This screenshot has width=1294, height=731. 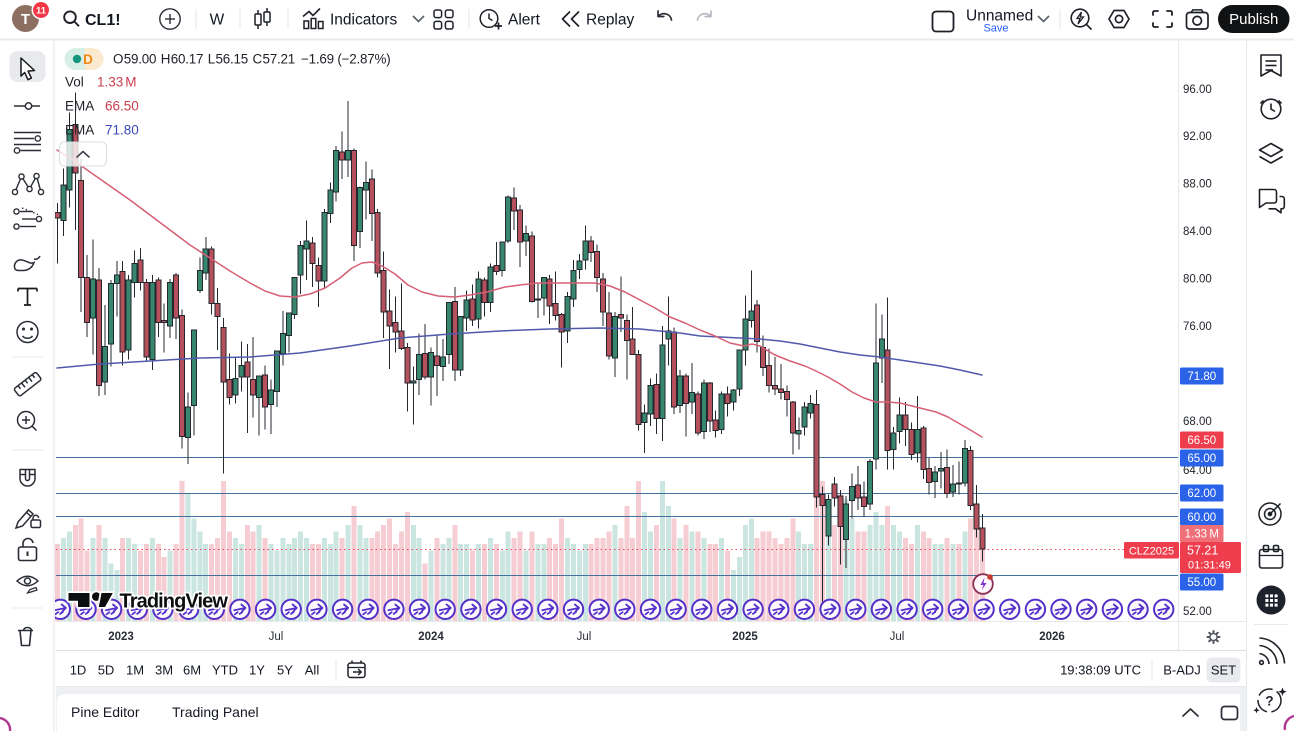 What do you see at coordinates (1052, 637) in the screenshot?
I see `svg-text: 2026` at bounding box center [1052, 637].